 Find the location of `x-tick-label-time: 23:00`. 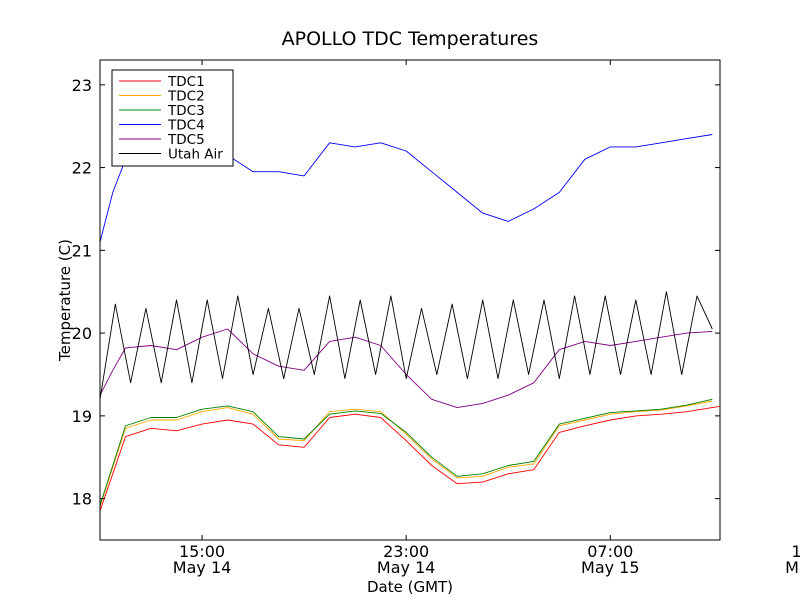

x-tick-label-time: 23:00 is located at coordinates (406, 551).